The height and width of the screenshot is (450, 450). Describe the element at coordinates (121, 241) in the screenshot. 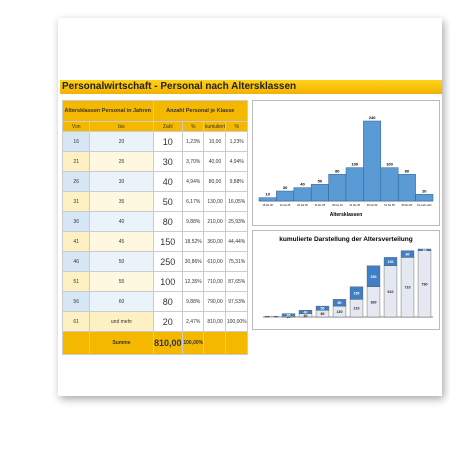

I see `cell: 45` at that location.